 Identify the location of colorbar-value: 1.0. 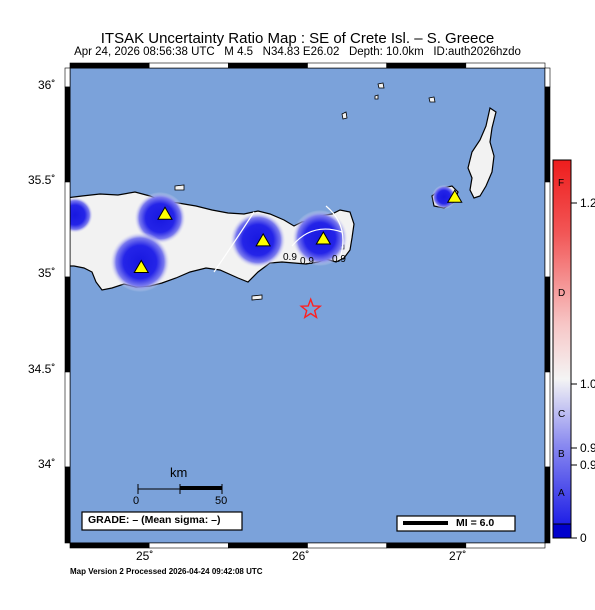
(587, 384).